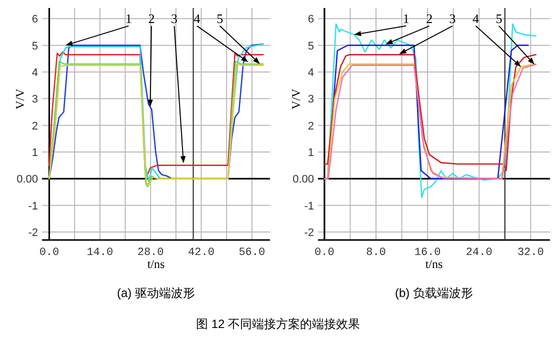 This screenshot has height=342, width=556. What do you see at coordinates (434, 293) in the screenshot?
I see `text: (b) 负载端波形` at bounding box center [434, 293].